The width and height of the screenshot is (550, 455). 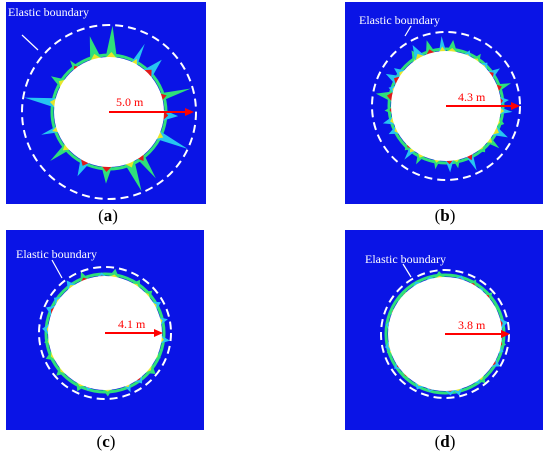 I want to click on caption-letter: c, so click(x=106, y=441).